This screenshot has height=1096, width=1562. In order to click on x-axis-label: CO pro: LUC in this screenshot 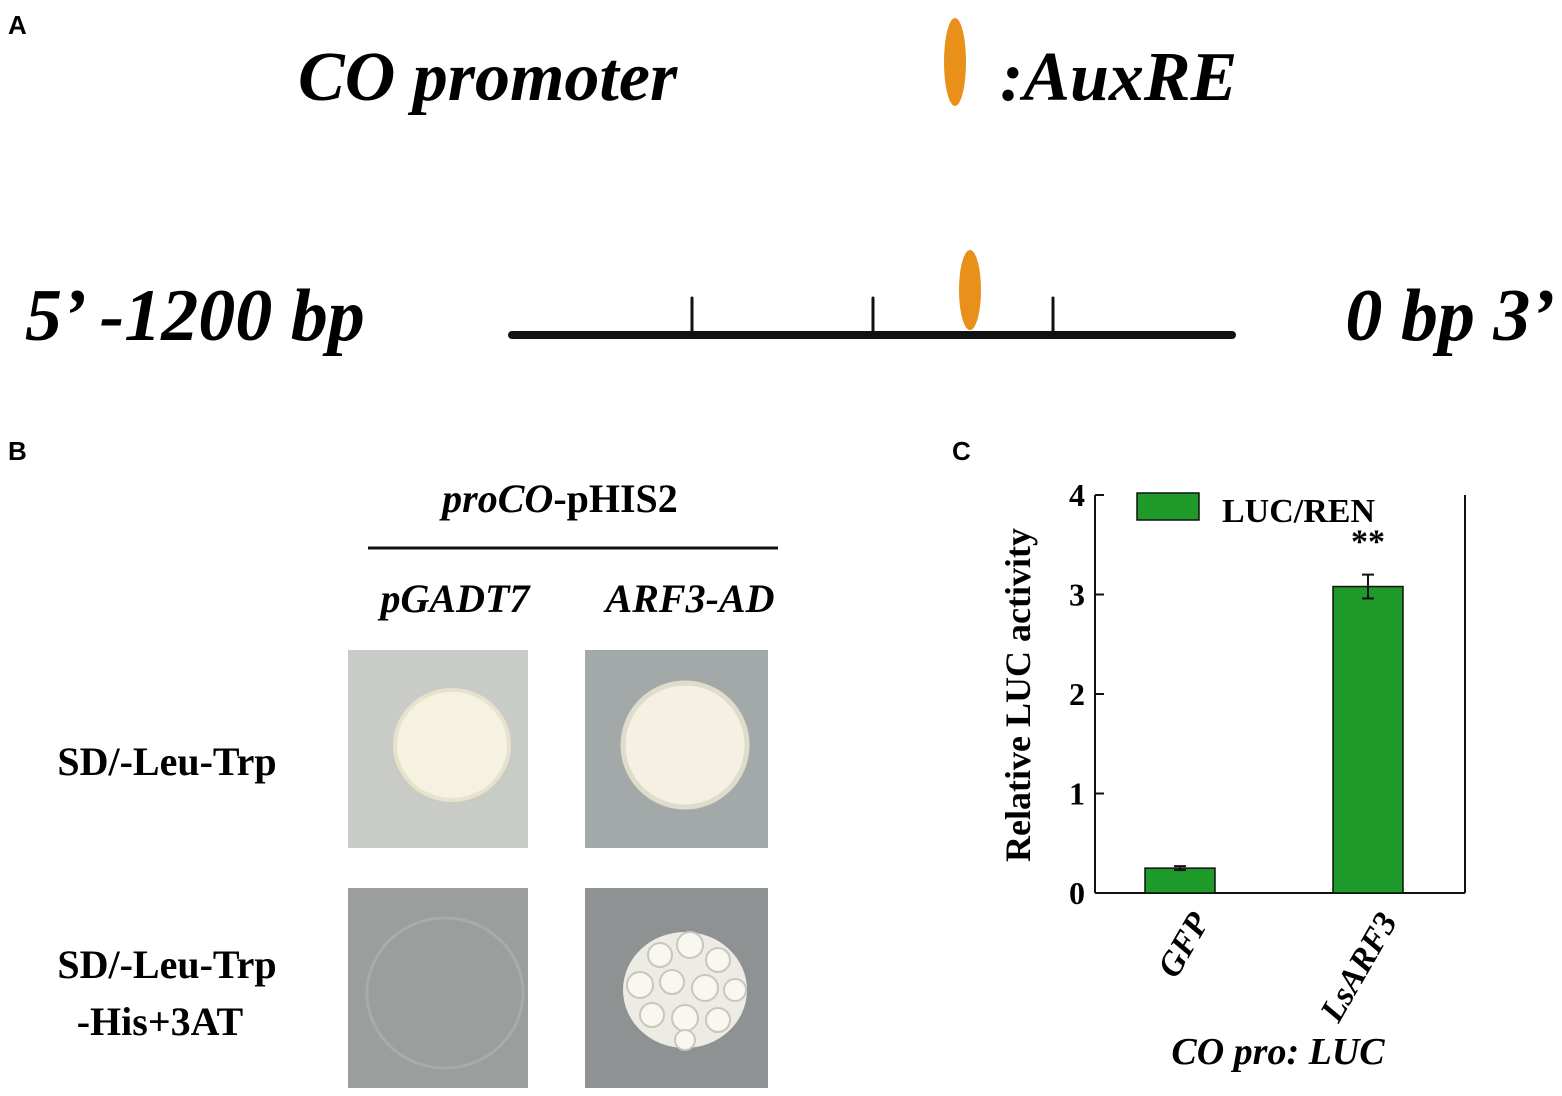, I will do `click(1278, 1052)`.